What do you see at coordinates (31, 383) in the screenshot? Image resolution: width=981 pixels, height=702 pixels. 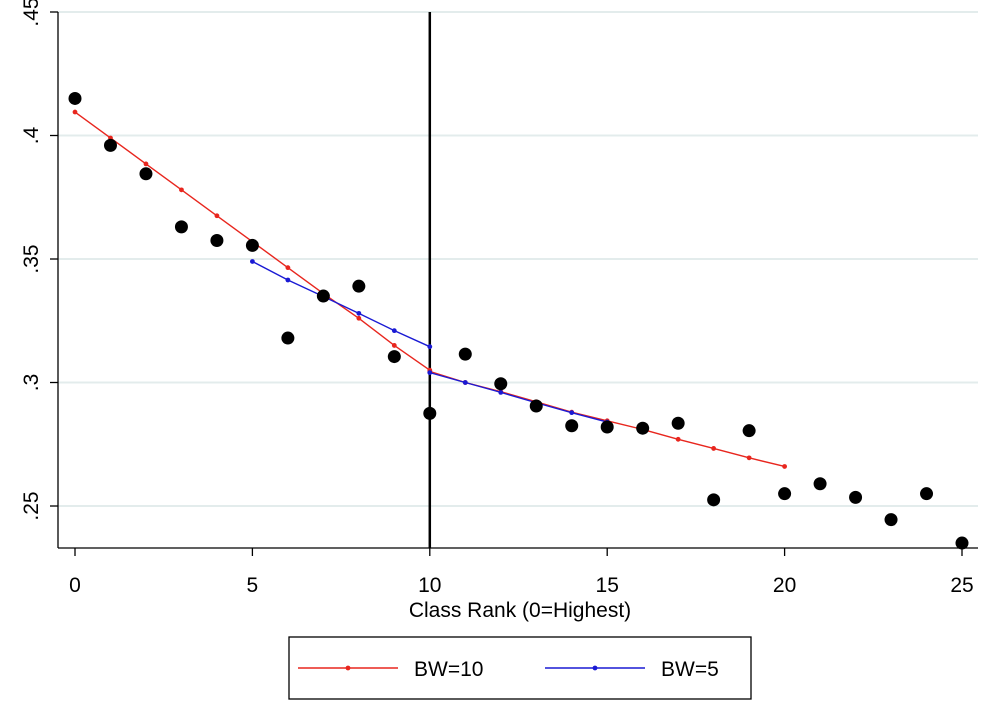 I see `y-tick-label: .3` at bounding box center [31, 383].